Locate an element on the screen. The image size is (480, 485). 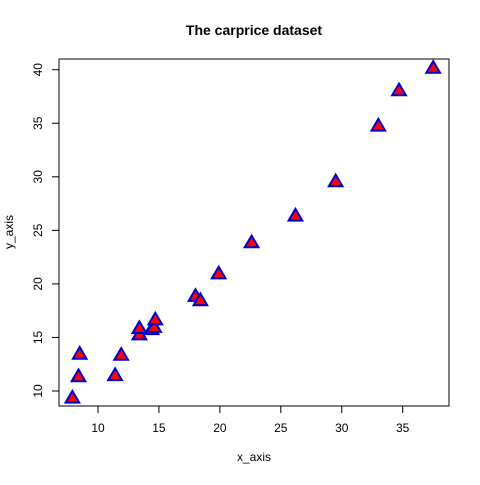
x-axis: 10 15 20 25 30 35 is located at coordinates (250, 420).